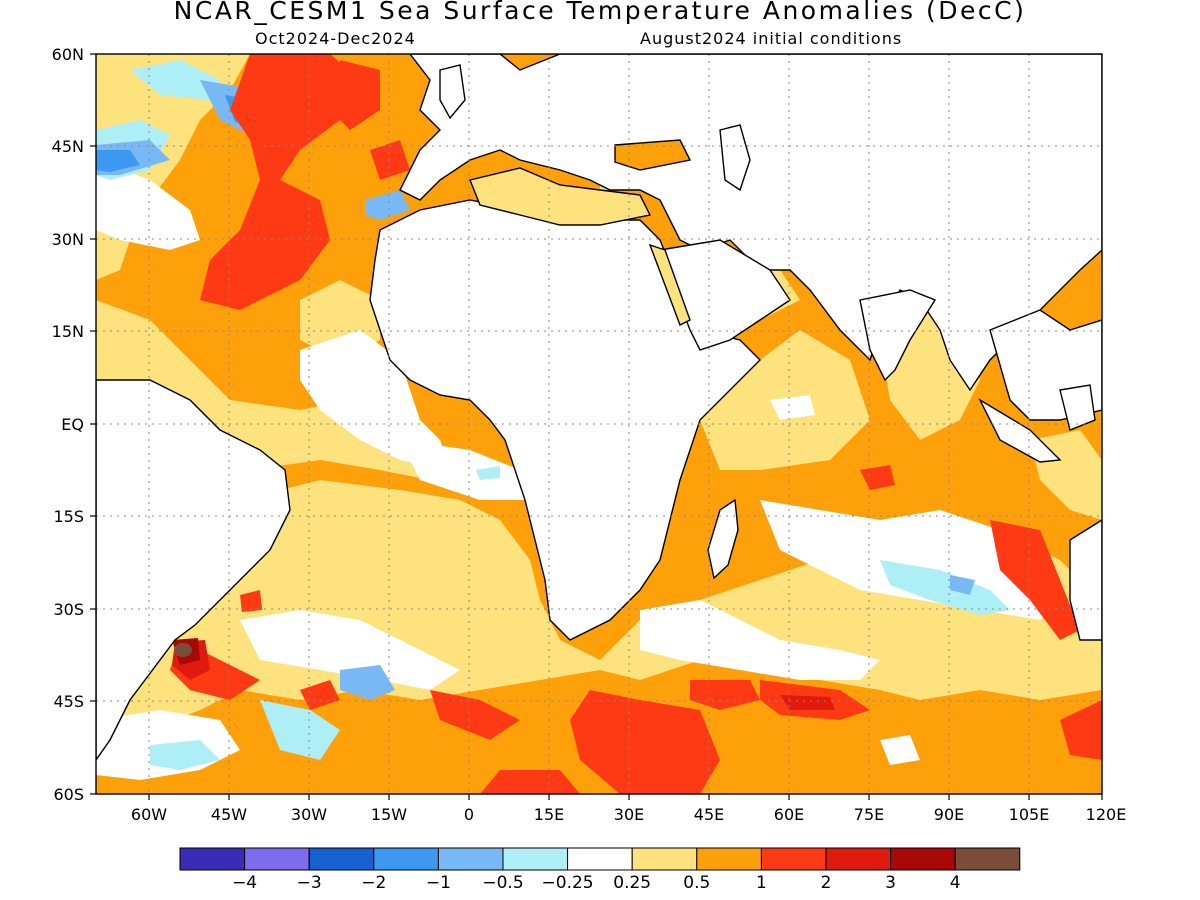 This screenshot has width=1200, height=900. What do you see at coordinates (890, 883) in the screenshot?
I see `colorbar-tick-label: 3` at bounding box center [890, 883].